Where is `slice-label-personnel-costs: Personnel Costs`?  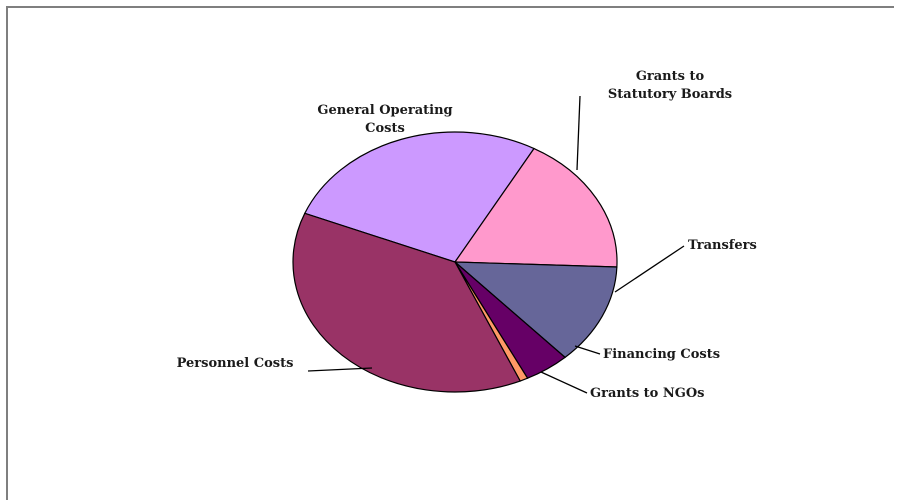
slice-label-personnel-costs: Personnel Costs is located at coordinates (235, 363).